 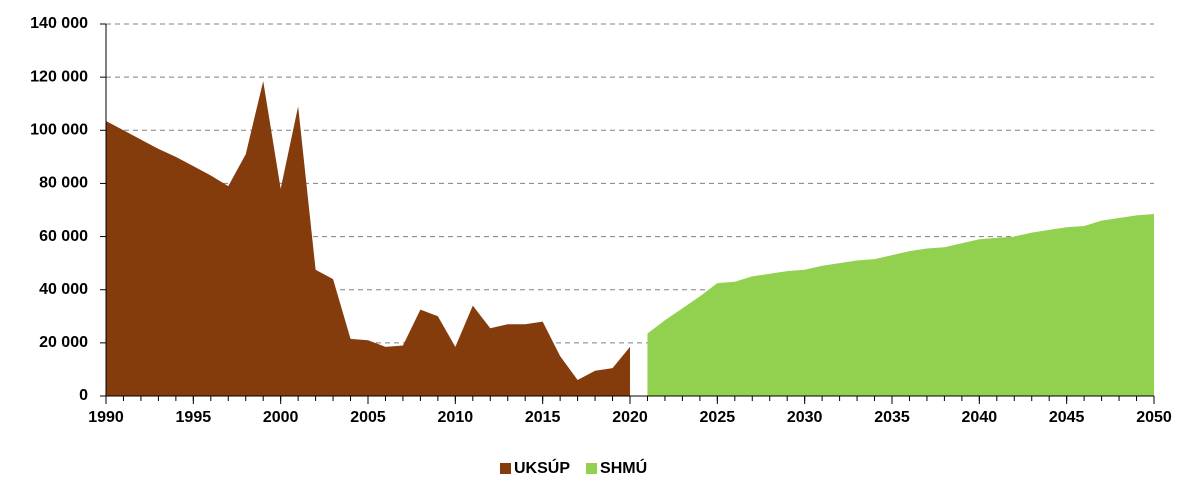 What do you see at coordinates (63, 236) in the screenshot?
I see `y-tick-label: 60 000` at bounding box center [63, 236].